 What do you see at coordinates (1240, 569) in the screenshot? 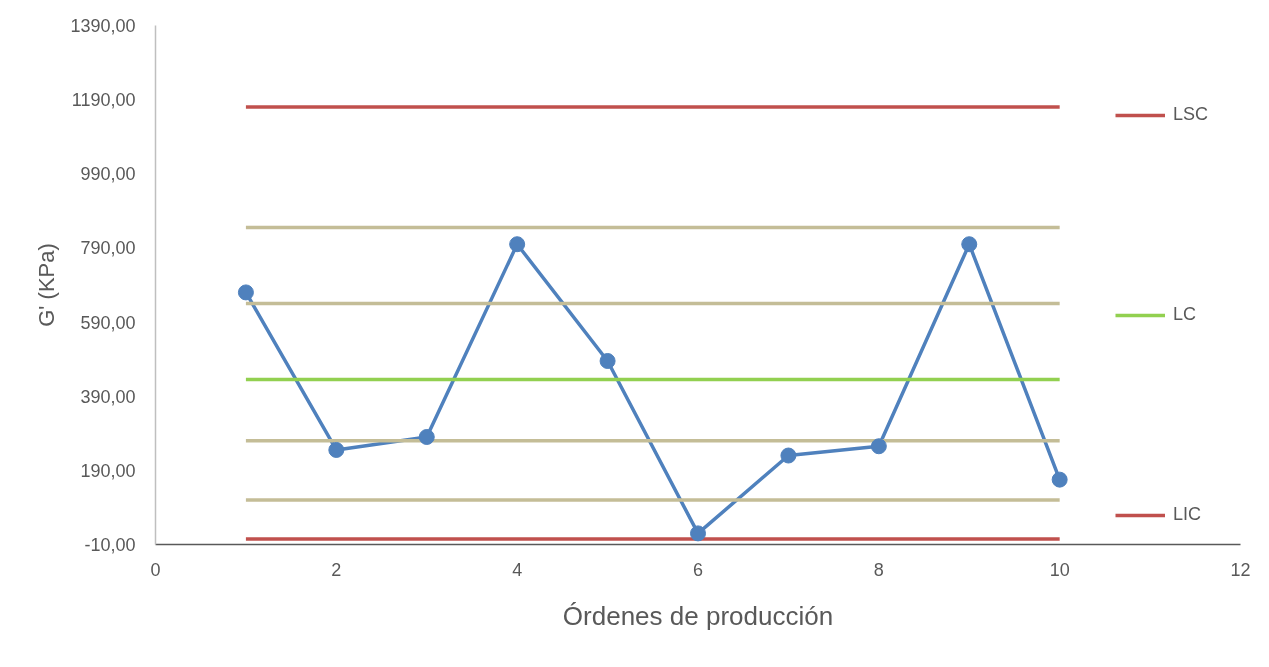
I see `x-tick-label: 12` at bounding box center [1240, 569].